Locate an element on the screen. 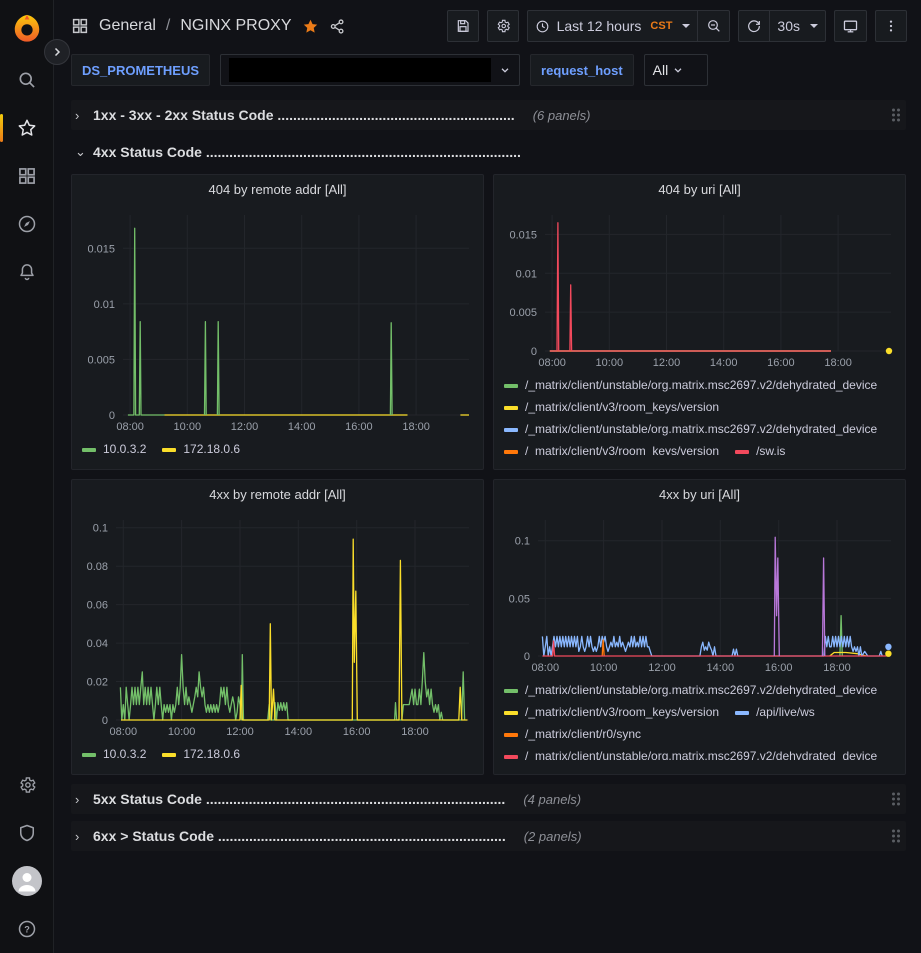 Image resolution: width=921 pixels, height=953 pixels. monitor-icon is located at coordinates (850, 26).